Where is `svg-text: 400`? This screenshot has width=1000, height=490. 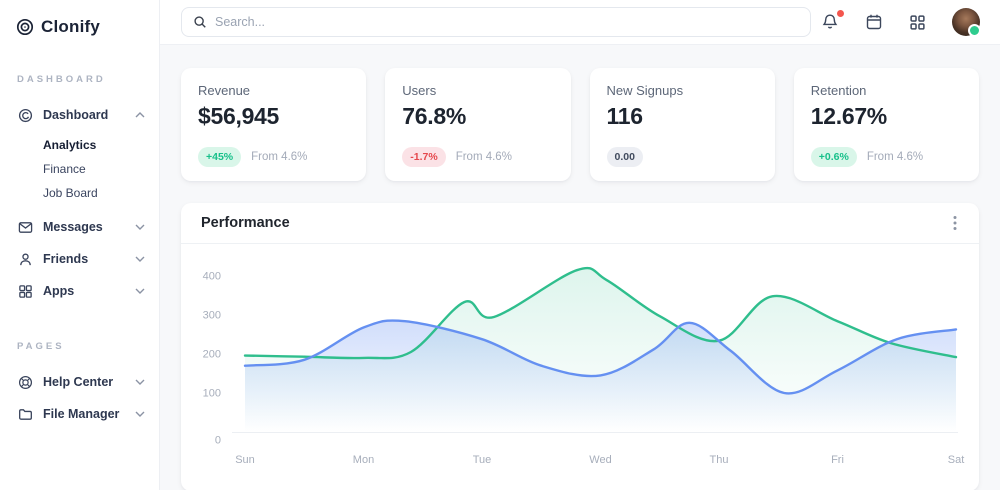
svg-text: 400 is located at coordinates (212, 277).